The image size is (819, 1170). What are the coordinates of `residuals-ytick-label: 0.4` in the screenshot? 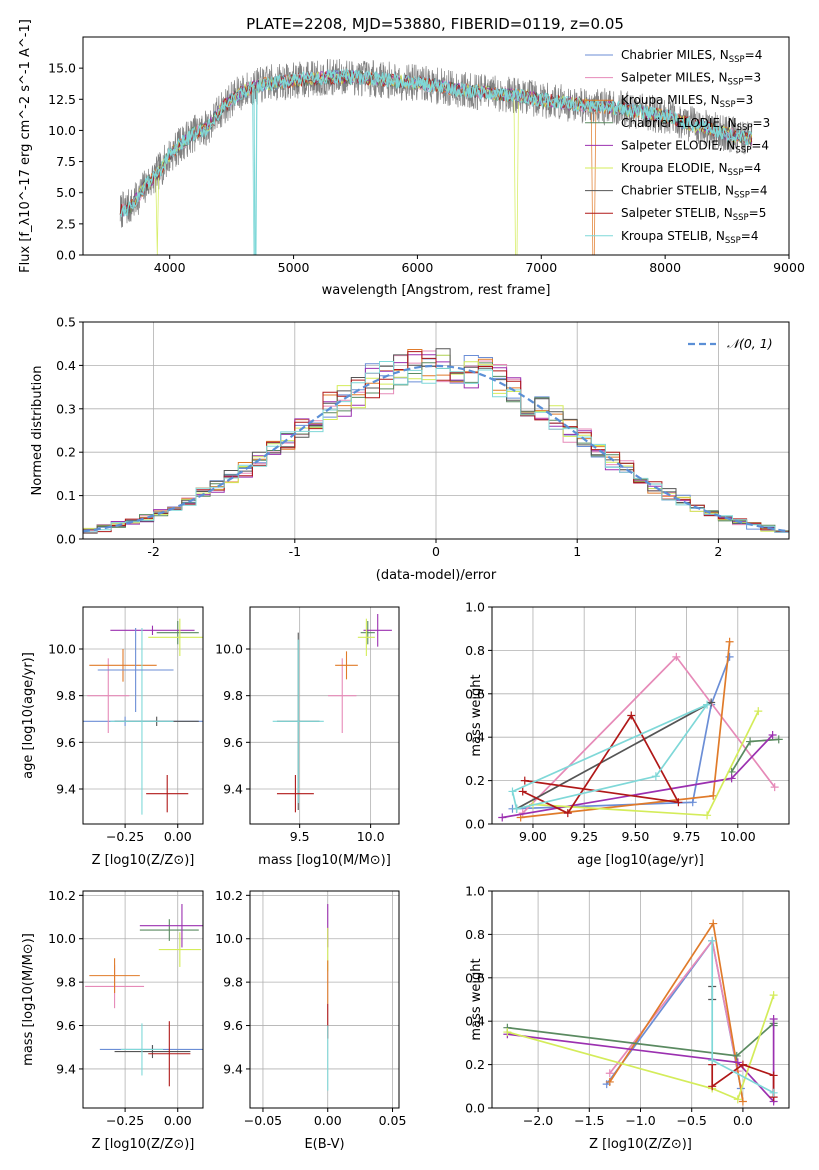 It's located at (66, 365).